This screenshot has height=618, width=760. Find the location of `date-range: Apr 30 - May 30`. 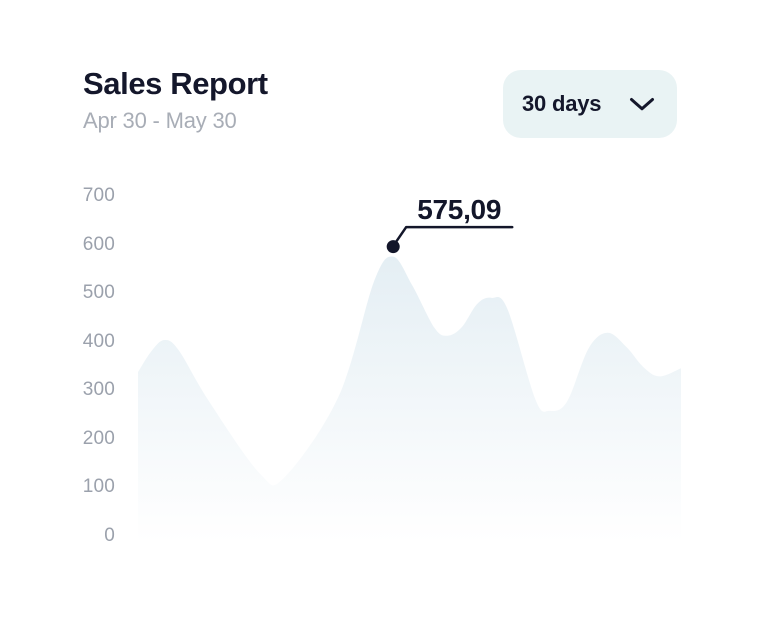

date-range: Apr 30 - May 30 is located at coordinates (160, 120).